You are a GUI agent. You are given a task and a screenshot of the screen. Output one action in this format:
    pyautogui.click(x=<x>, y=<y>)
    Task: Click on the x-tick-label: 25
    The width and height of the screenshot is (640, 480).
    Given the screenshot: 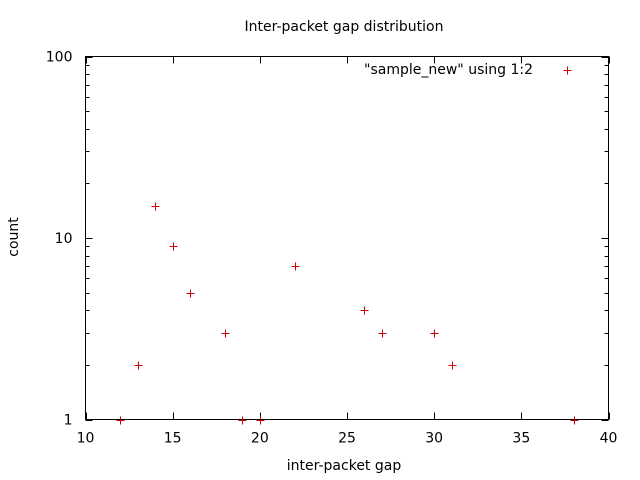 What is the action you would take?
    pyautogui.click(x=347, y=439)
    